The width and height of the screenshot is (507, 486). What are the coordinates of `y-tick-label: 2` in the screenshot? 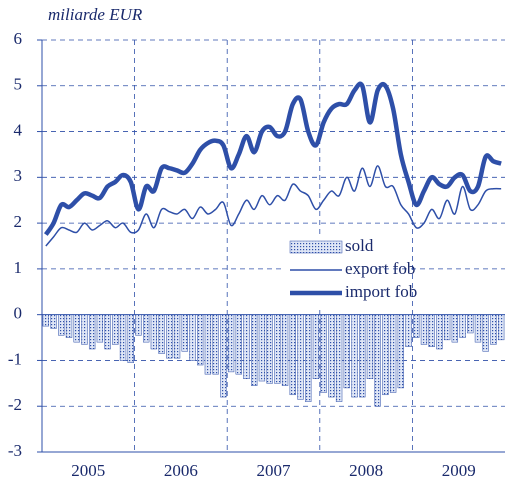 It's located at (18, 221).